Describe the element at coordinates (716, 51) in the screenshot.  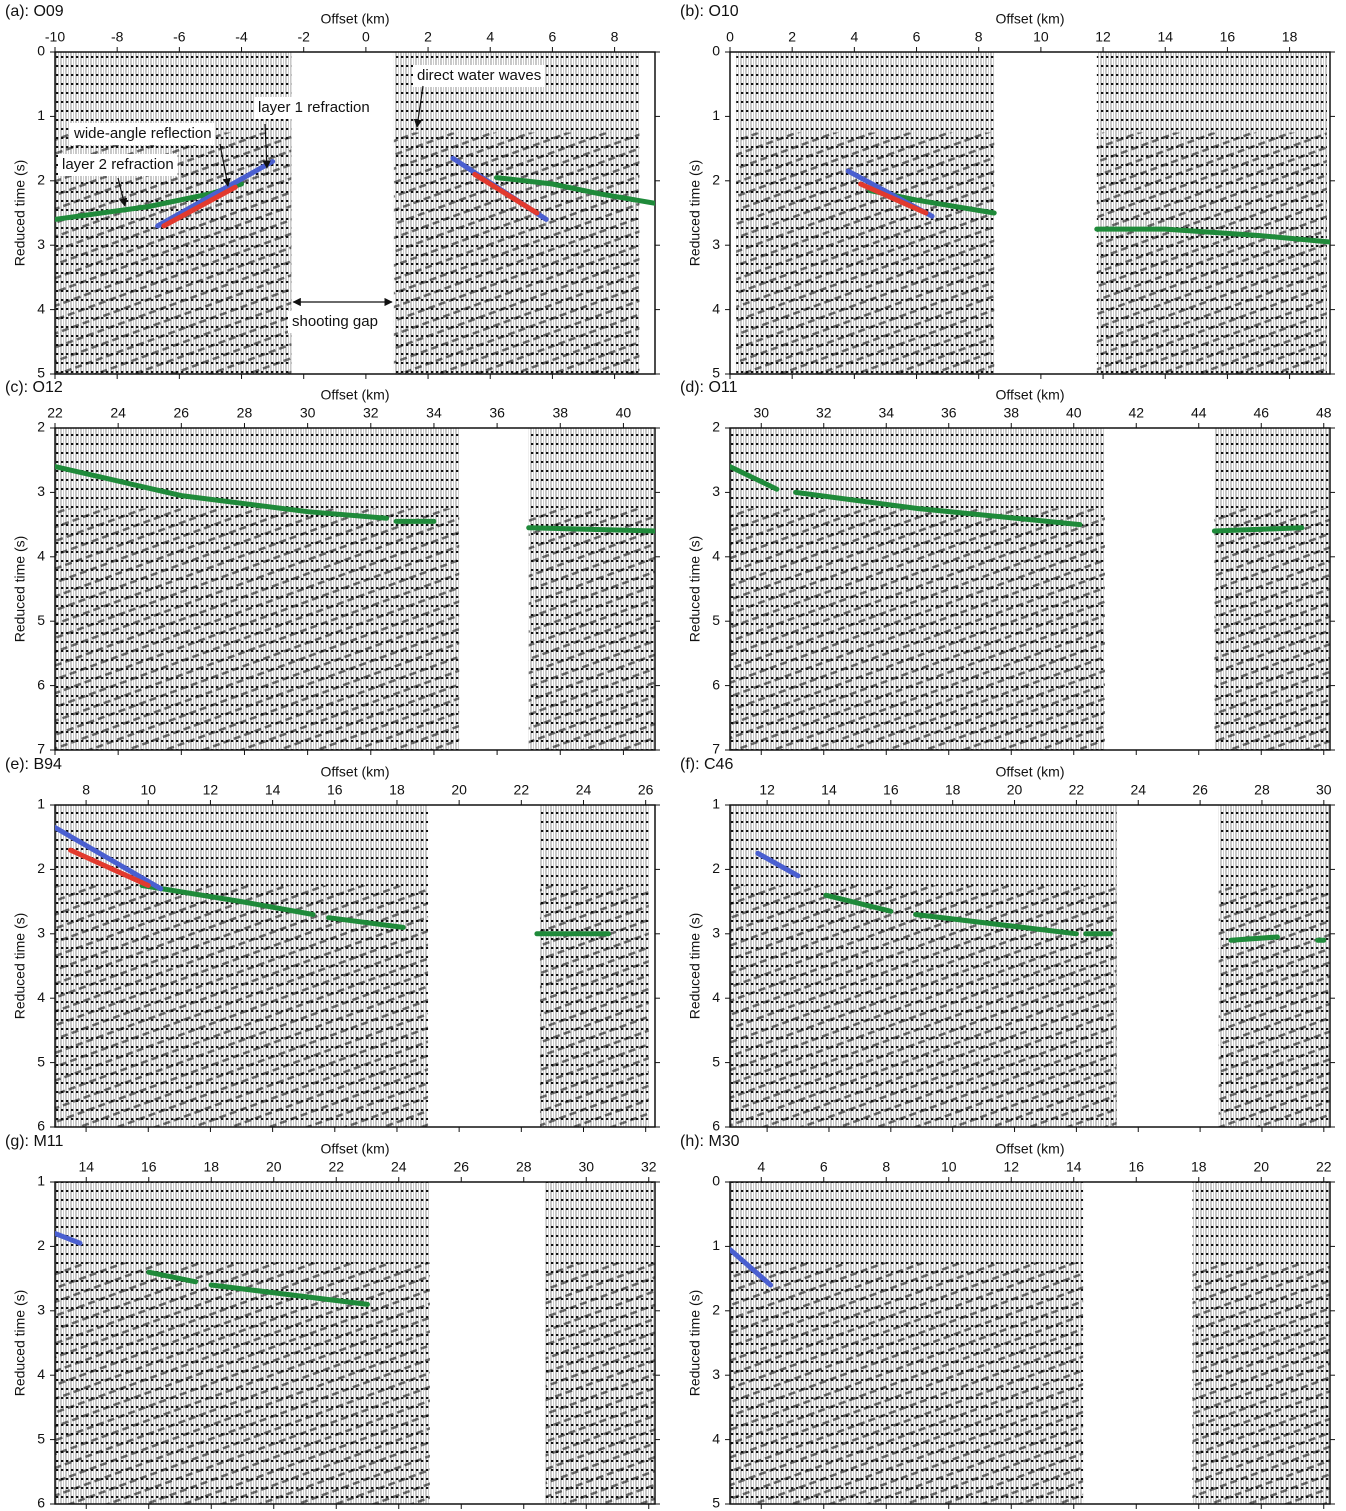
I see `y-tick-label: 0` at that location.